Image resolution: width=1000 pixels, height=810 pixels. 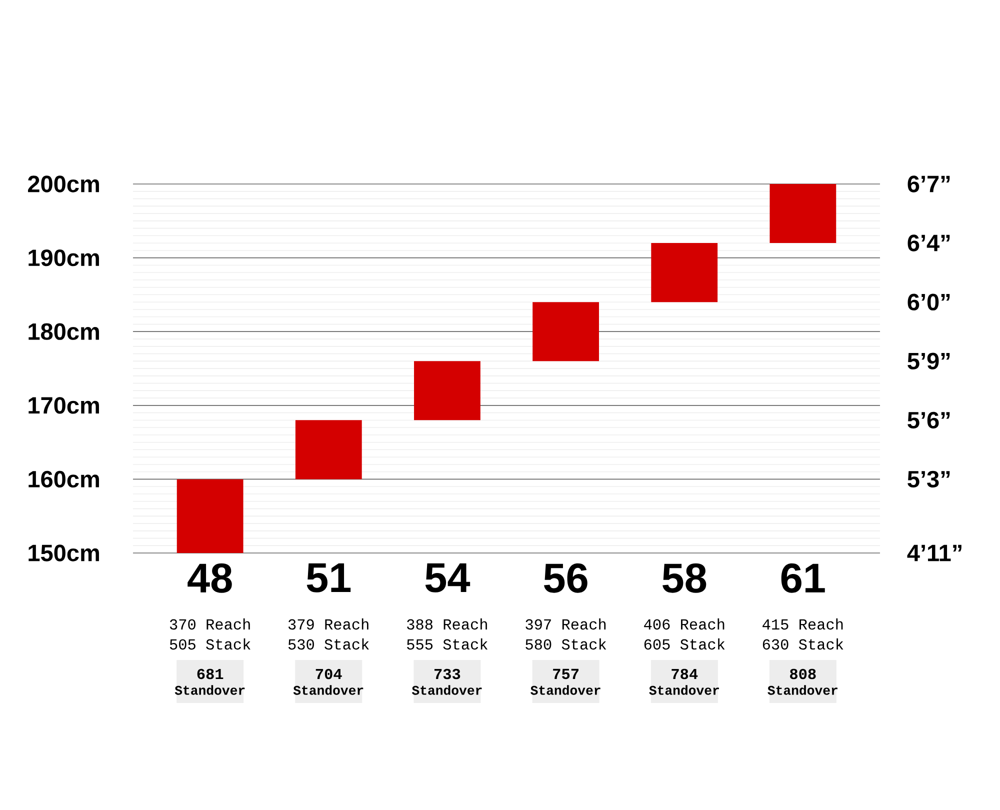 I want to click on x-tick-label: 61, so click(x=803, y=578).